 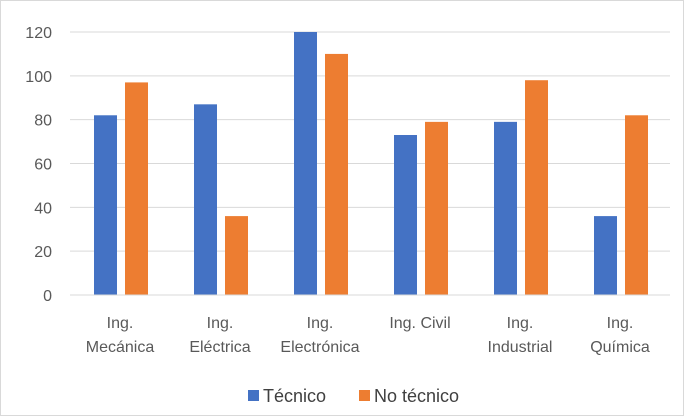 What do you see at coordinates (38, 33) in the screenshot?
I see `y-tick-label: 120` at bounding box center [38, 33].